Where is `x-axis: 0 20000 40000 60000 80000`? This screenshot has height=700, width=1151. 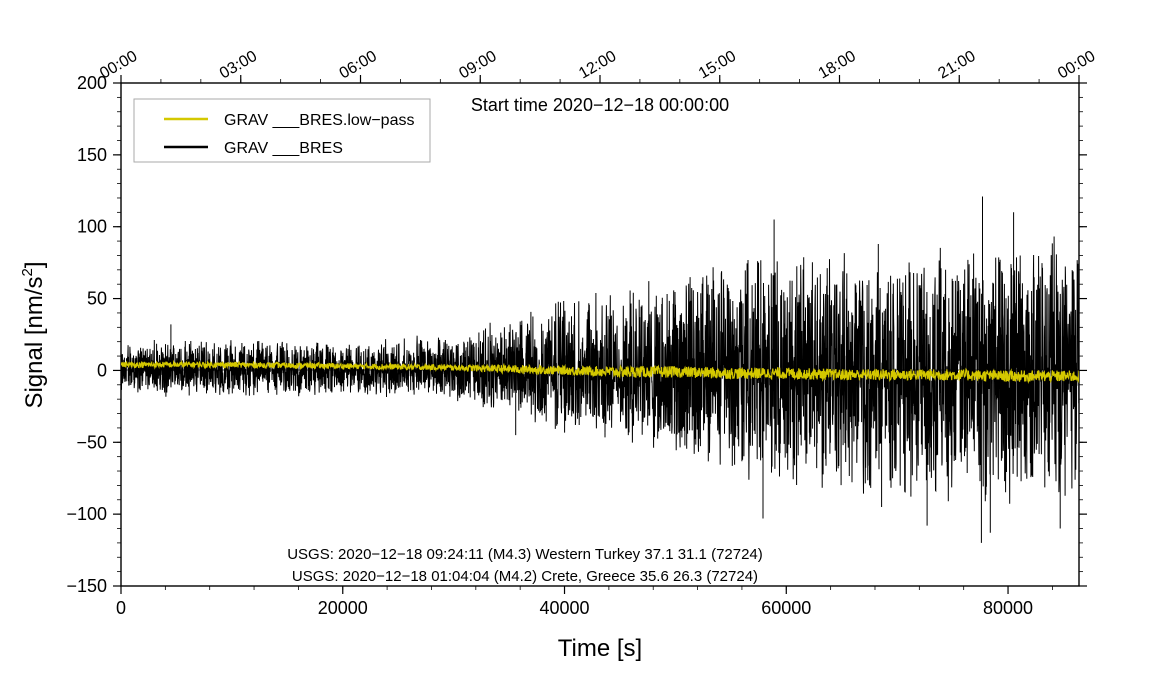 x-axis: 0 20000 40000 60000 80000 is located at coordinates (584, 602).